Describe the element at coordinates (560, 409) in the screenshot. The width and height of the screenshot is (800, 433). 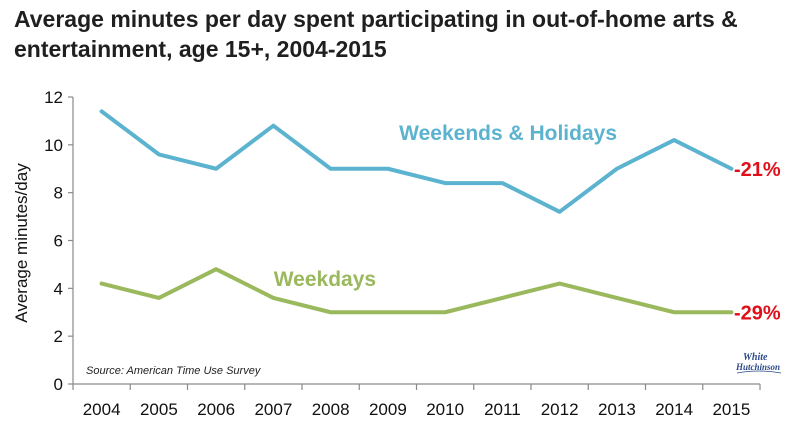
I see `x-tick-label: 2012` at that location.